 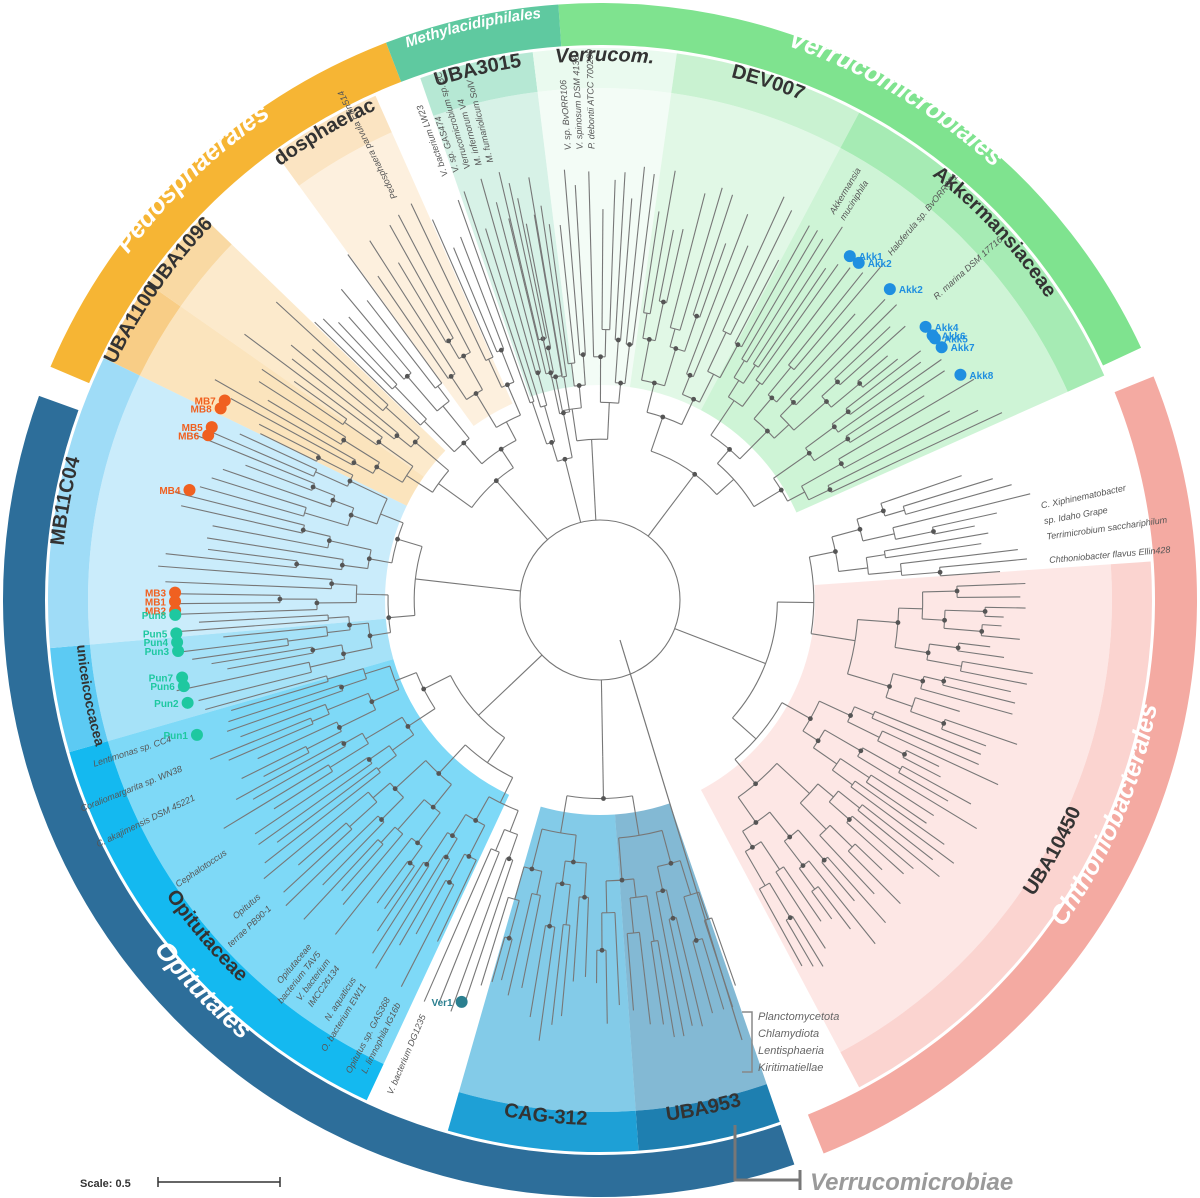 What do you see at coordinates (798, 1017) in the screenshot?
I see `outgroup-label-1: Planctomycetota` at bounding box center [798, 1017].